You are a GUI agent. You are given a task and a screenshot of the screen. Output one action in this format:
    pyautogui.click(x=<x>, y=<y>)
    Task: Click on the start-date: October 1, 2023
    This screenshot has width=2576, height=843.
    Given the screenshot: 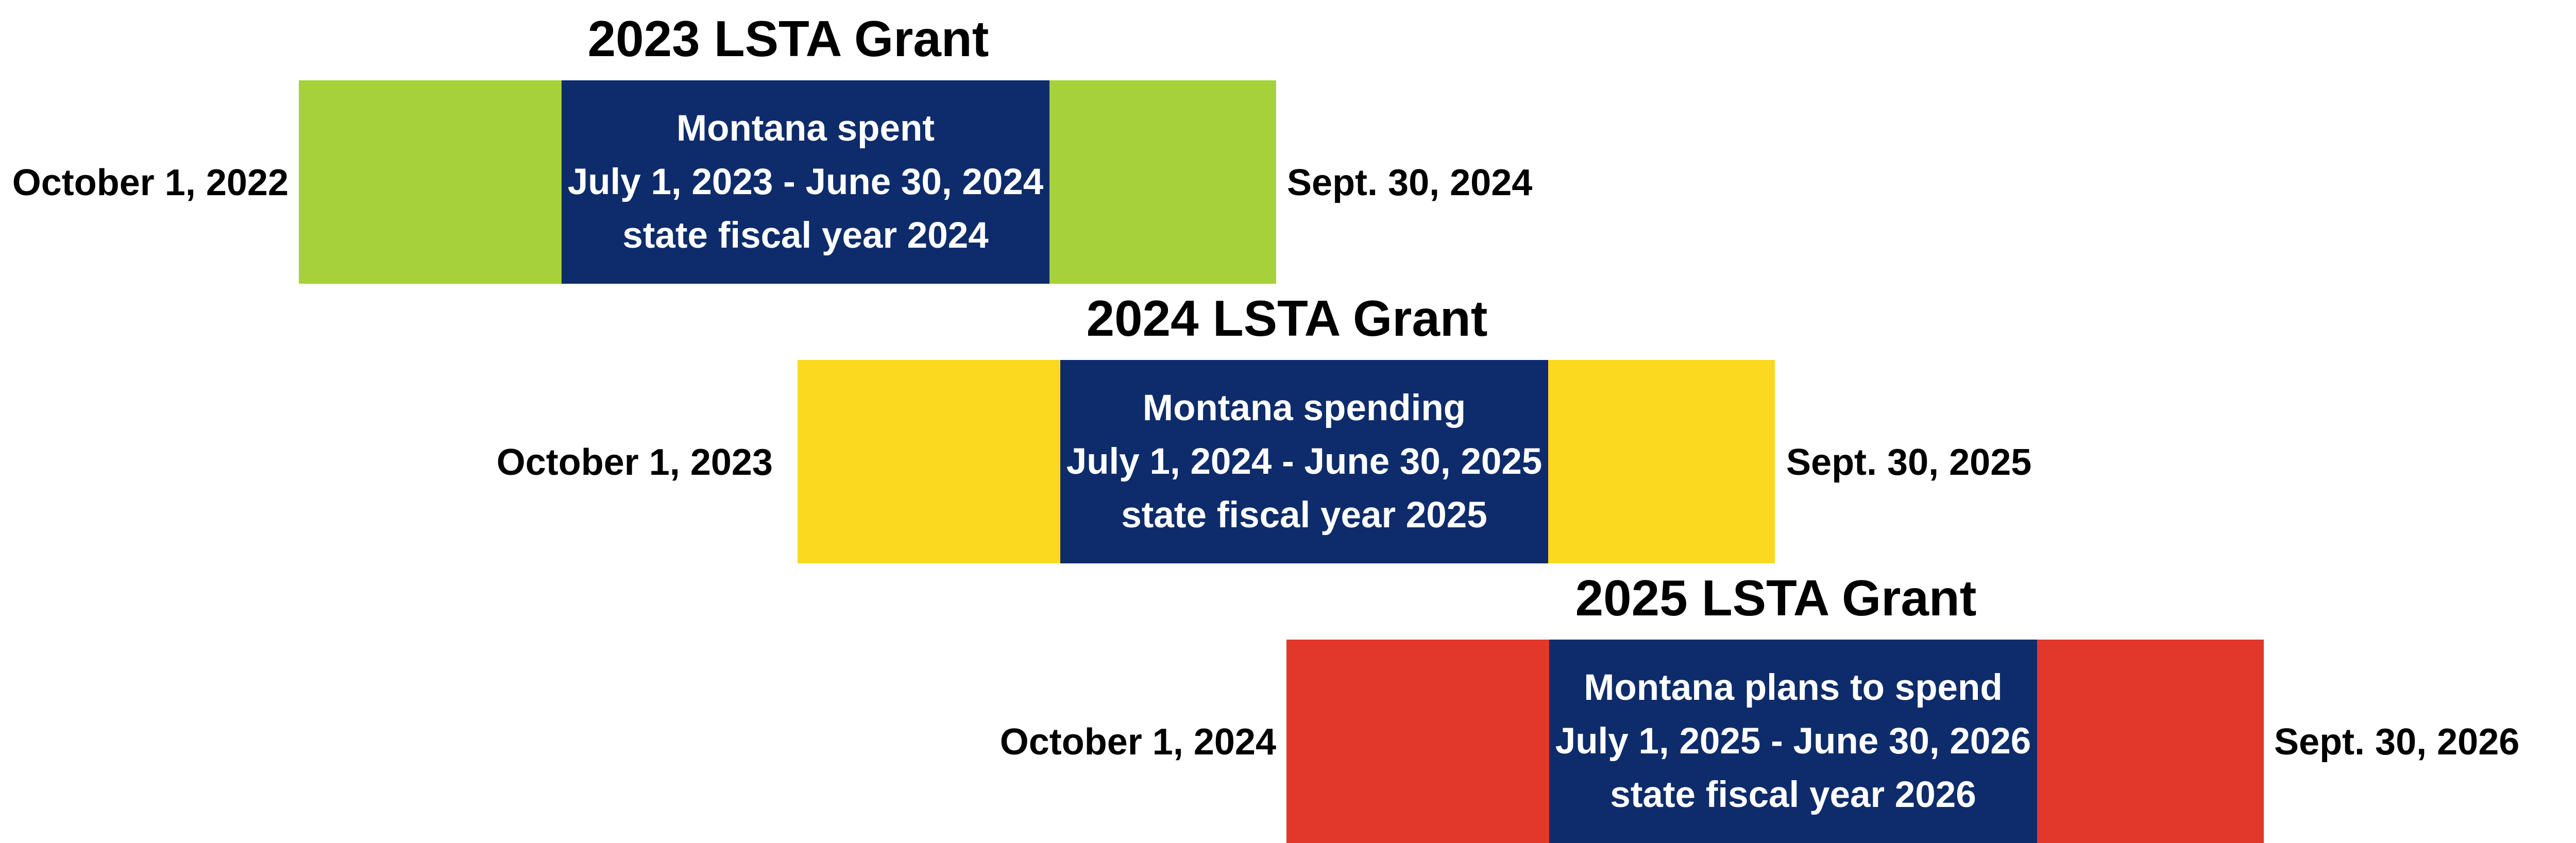 What is the action you would take?
    pyautogui.click(x=634, y=462)
    